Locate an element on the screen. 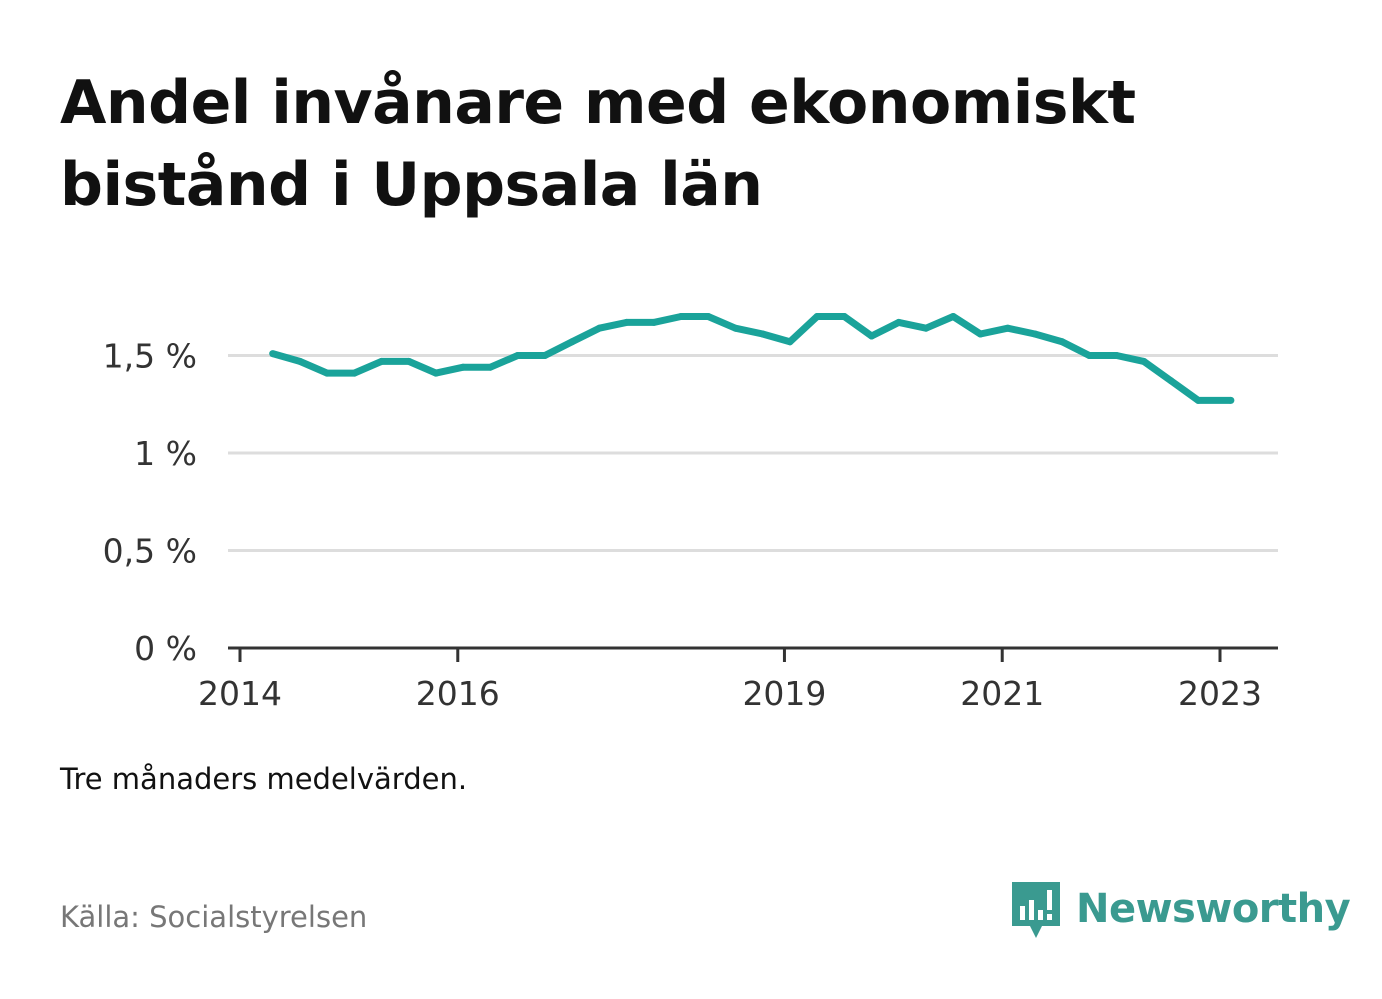  y-axis-ticks: 0 % 0,5 % 1 % 1,5 % is located at coordinates (150, 503).